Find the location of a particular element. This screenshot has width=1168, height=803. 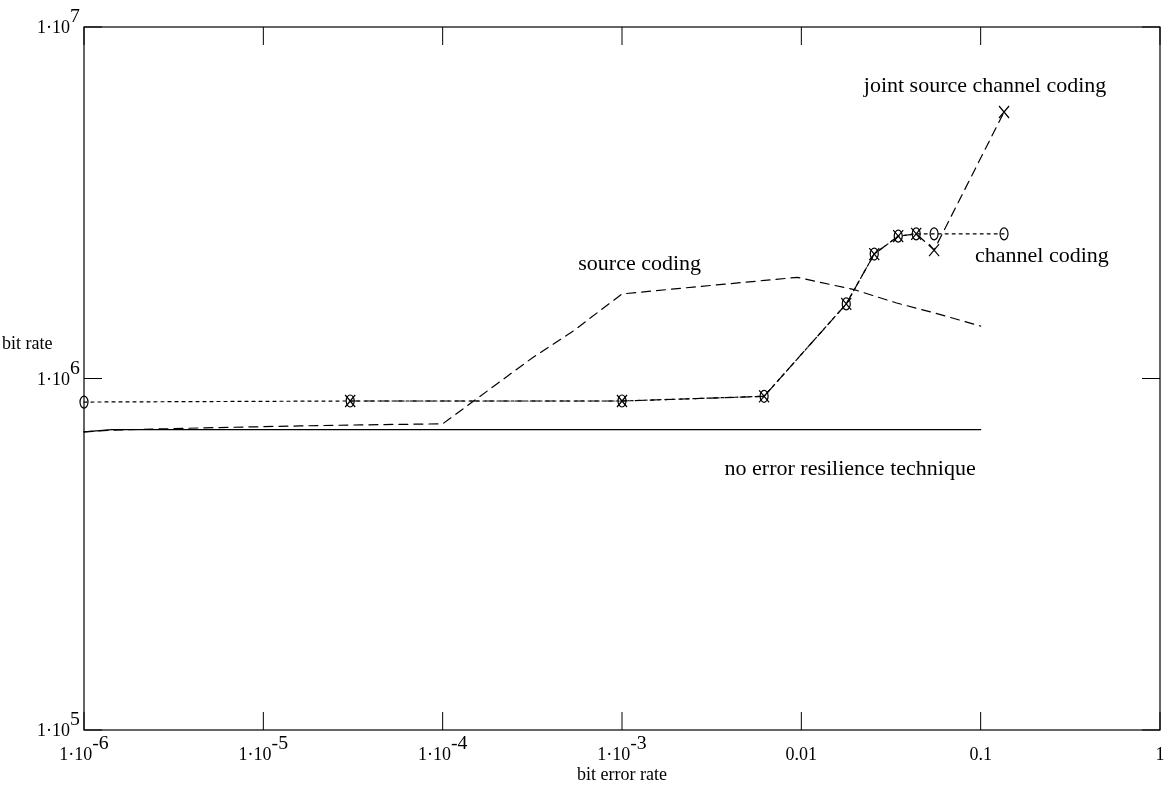

series-label: joint source channel coding is located at coordinates (984, 85).